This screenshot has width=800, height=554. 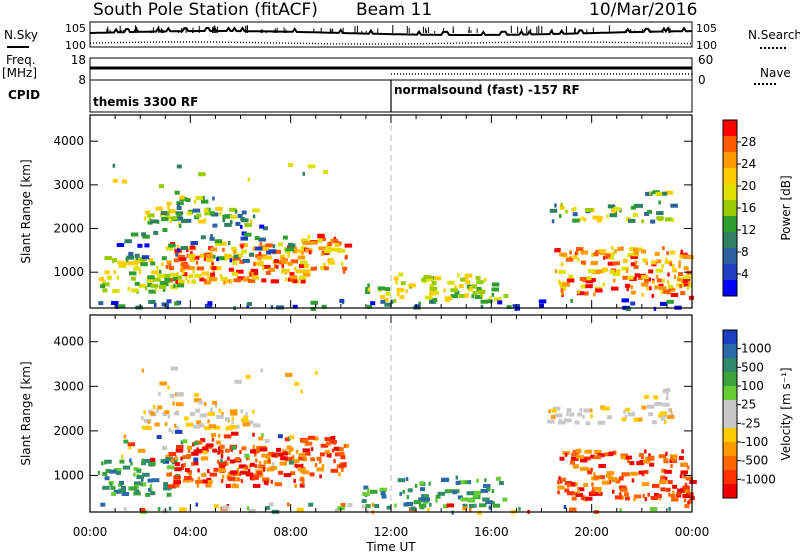 I want to click on noise-left-tick: 105, so click(x=75, y=28).